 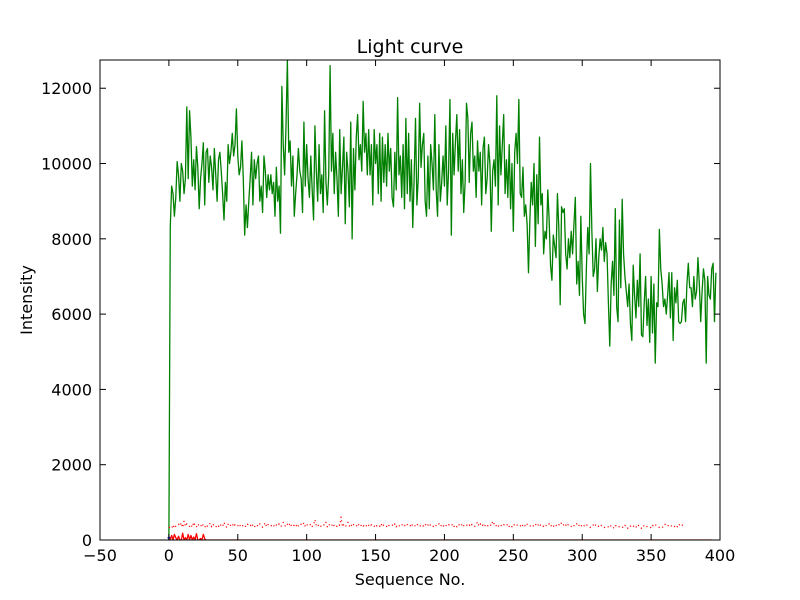 What do you see at coordinates (71, 239) in the screenshot?
I see `y-tick-label: 8000` at bounding box center [71, 239].